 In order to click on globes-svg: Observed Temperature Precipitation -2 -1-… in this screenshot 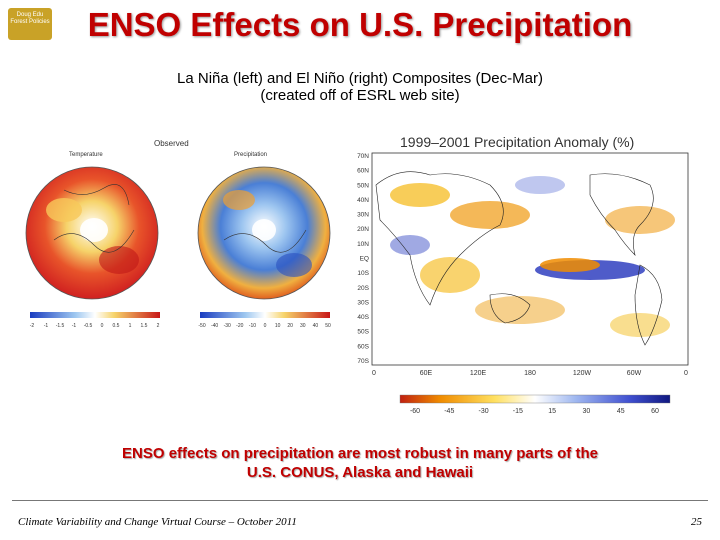, I will do `click(178, 234)`.